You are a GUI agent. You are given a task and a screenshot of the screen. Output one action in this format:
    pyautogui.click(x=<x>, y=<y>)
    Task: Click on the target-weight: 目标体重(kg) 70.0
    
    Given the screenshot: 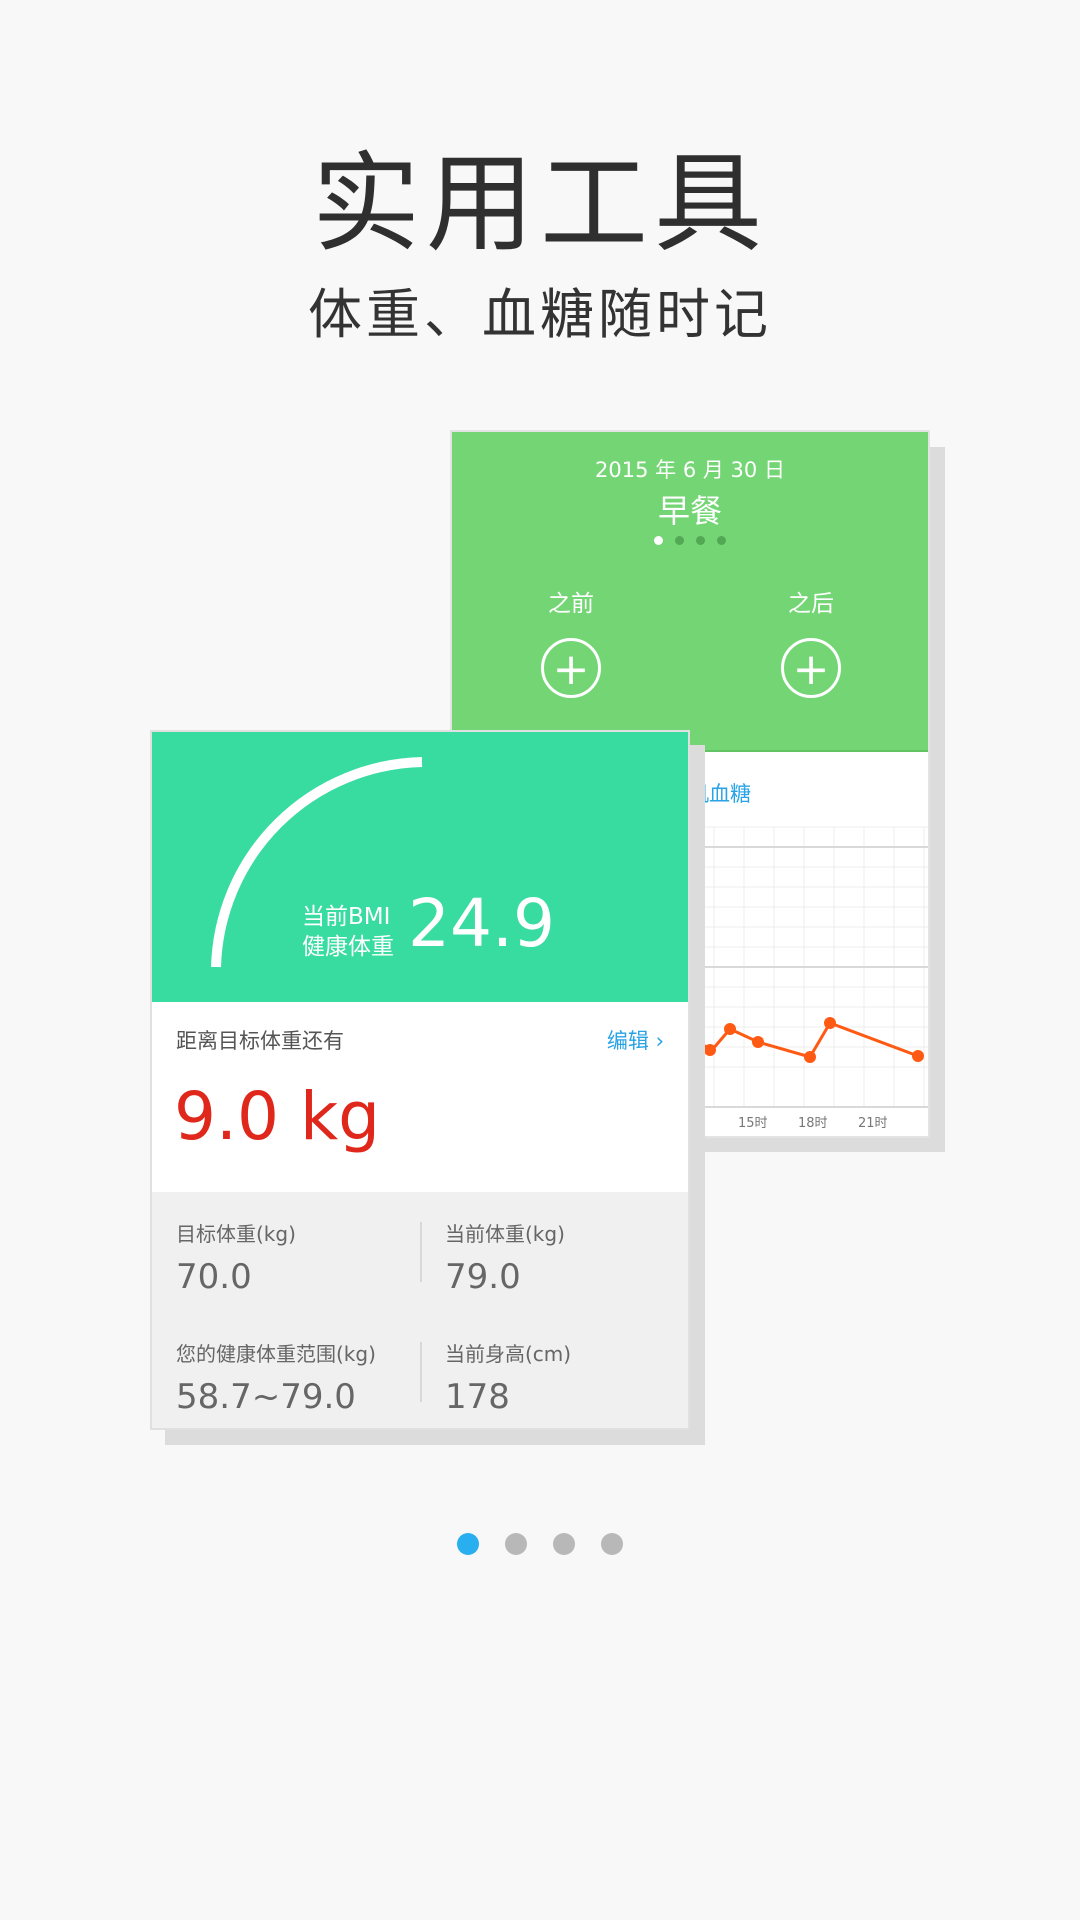 What is the action you would take?
    pyautogui.click(x=236, y=1259)
    